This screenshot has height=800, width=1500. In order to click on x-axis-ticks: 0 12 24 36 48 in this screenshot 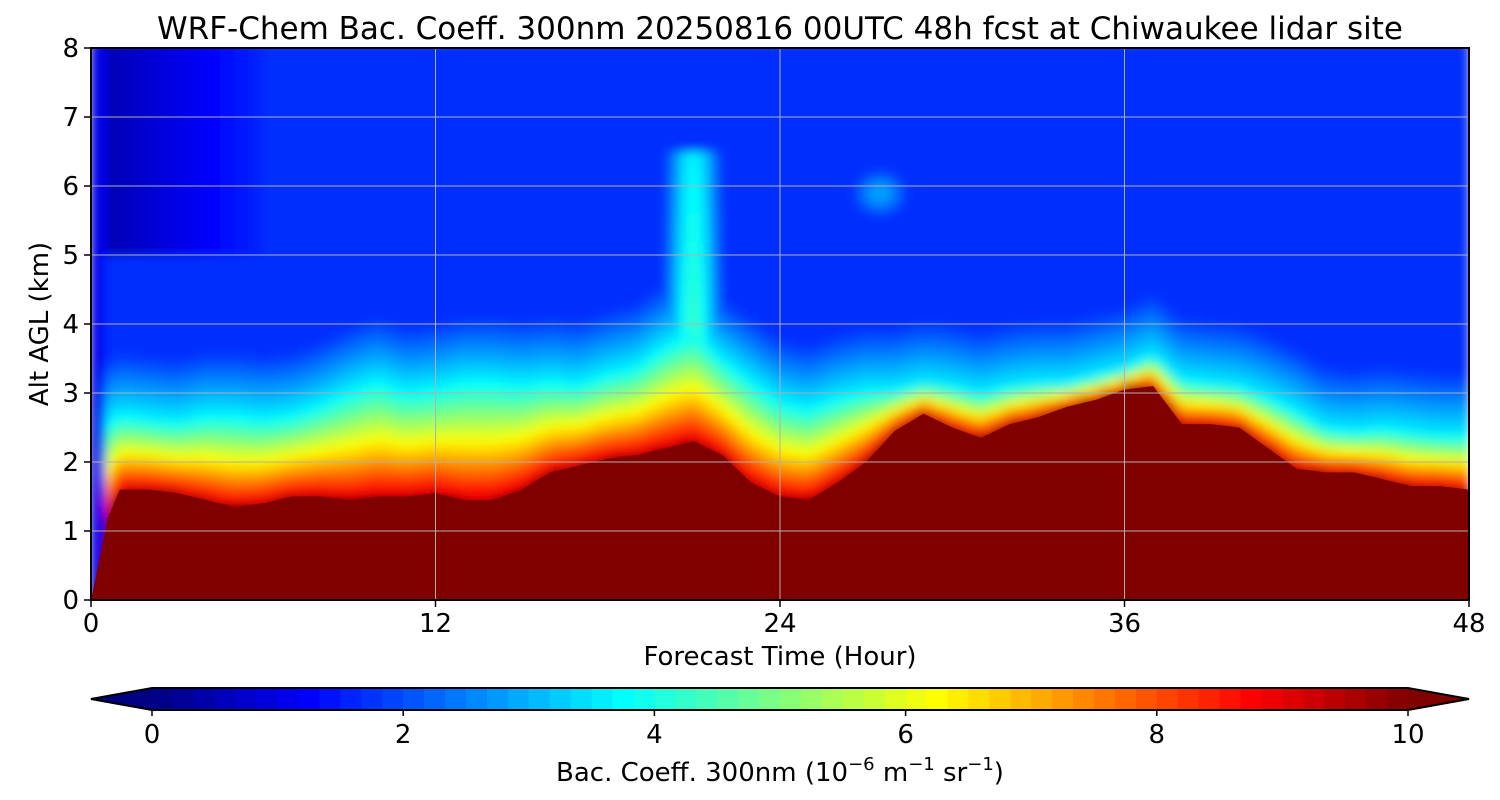, I will do `click(784, 619)`.